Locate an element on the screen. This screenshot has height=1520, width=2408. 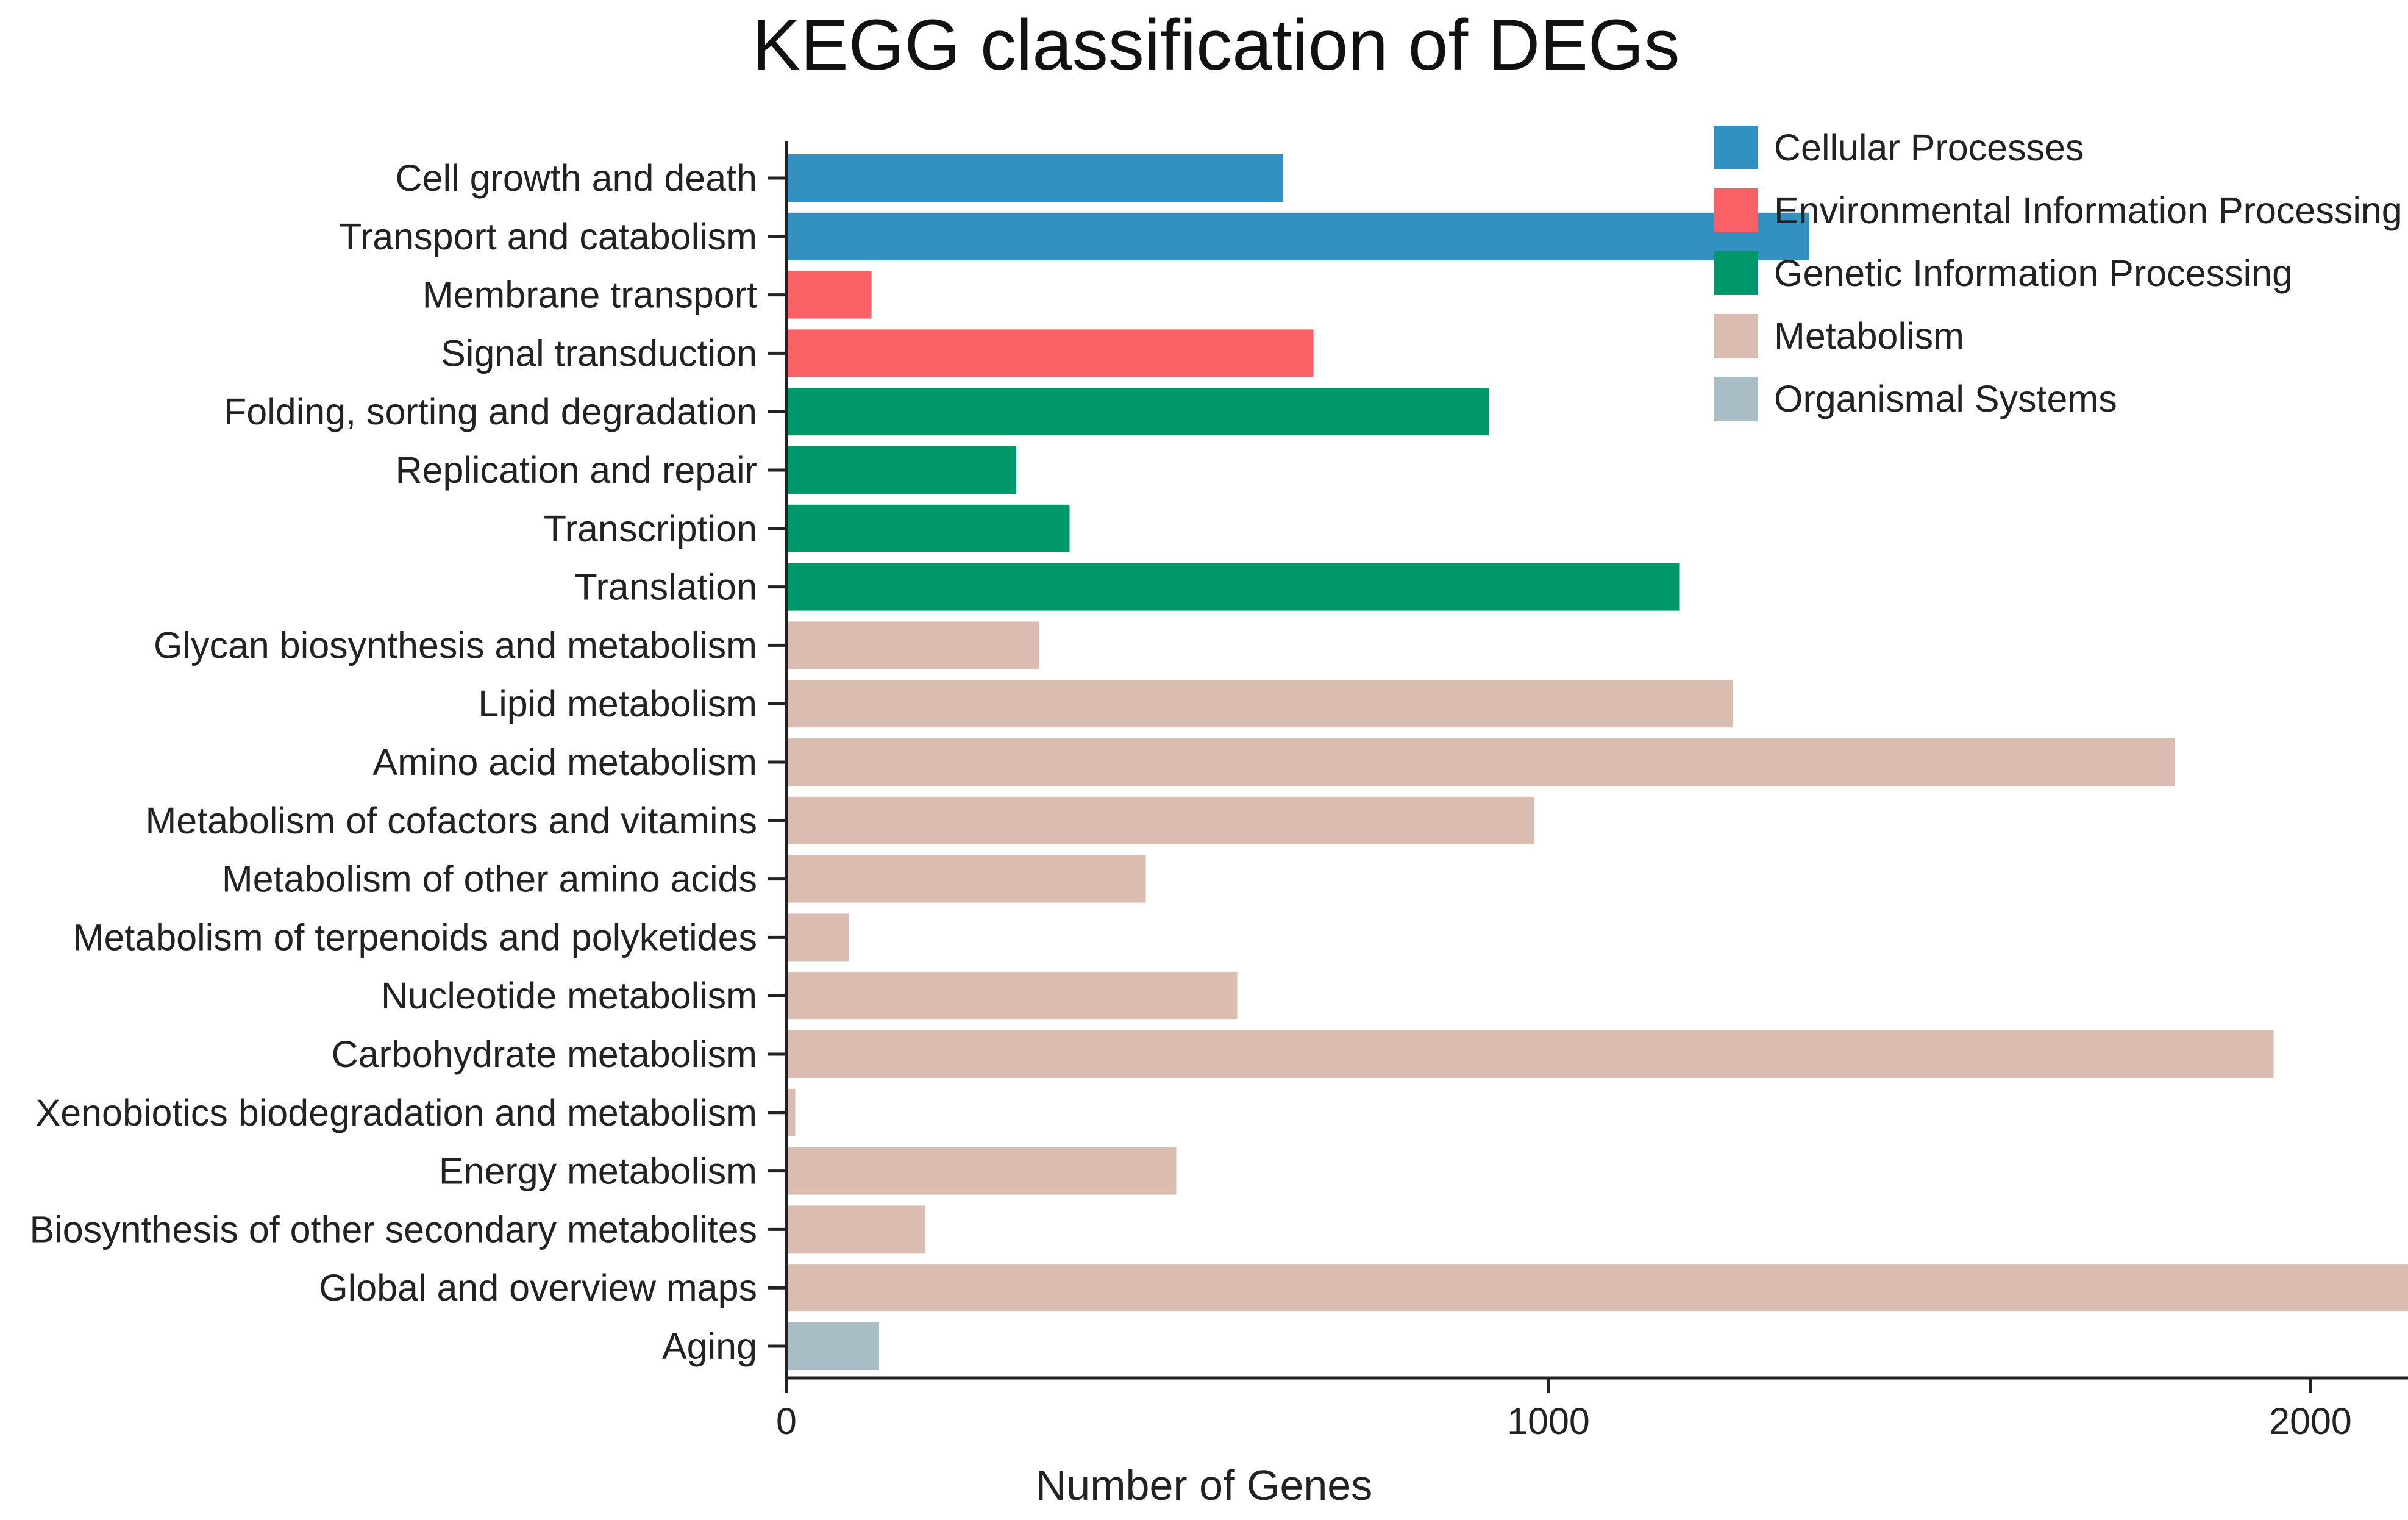
legend-item: Cellular Processes is located at coordinates (2058, 147).